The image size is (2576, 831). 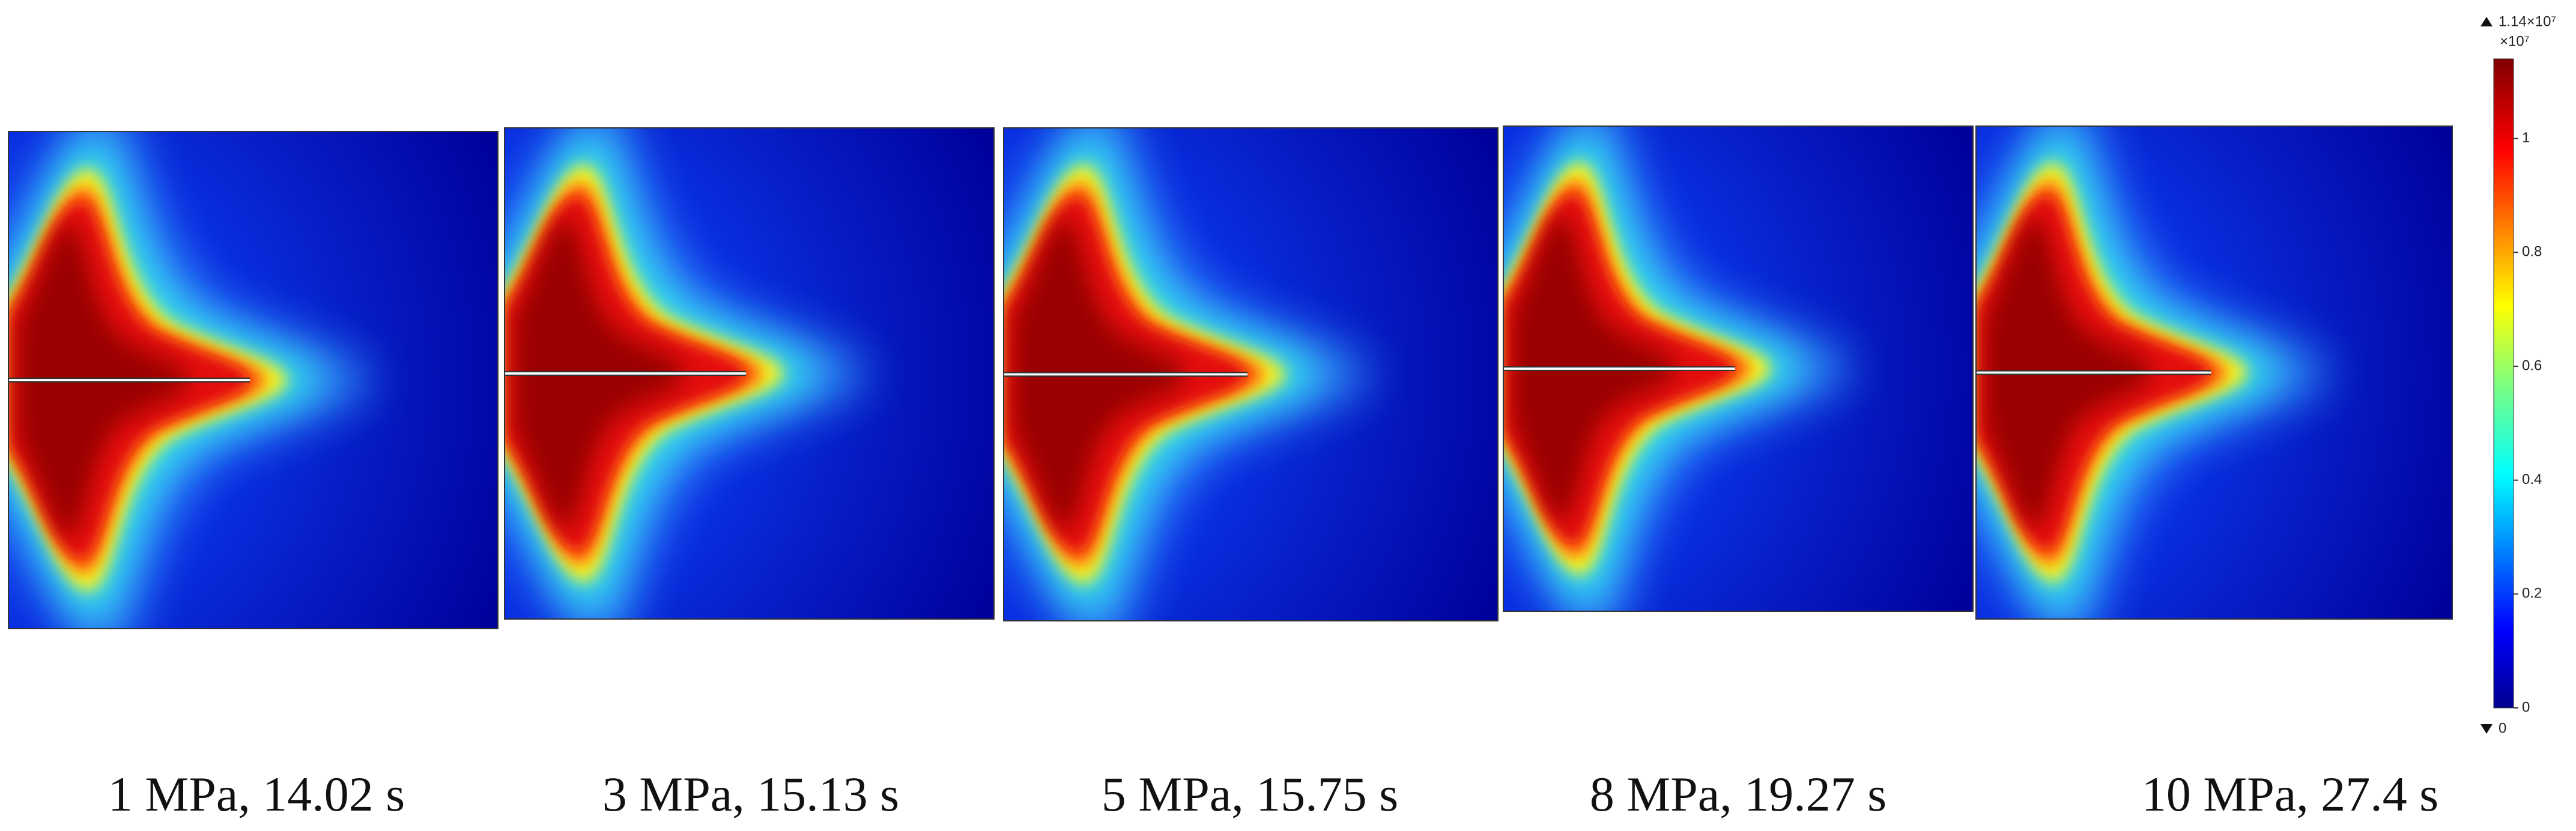 What do you see at coordinates (2503, 384) in the screenshot?
I see `colorbar` at bounding box center [2503, 384].